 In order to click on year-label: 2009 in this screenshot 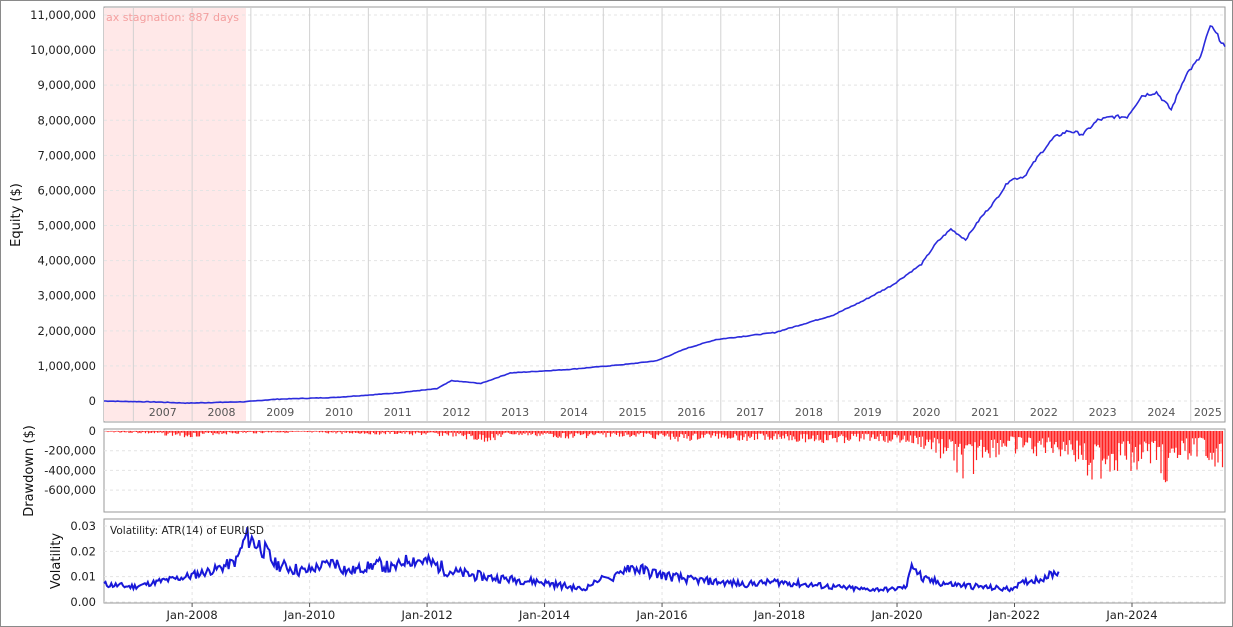, I will do `click(280, 412)`.